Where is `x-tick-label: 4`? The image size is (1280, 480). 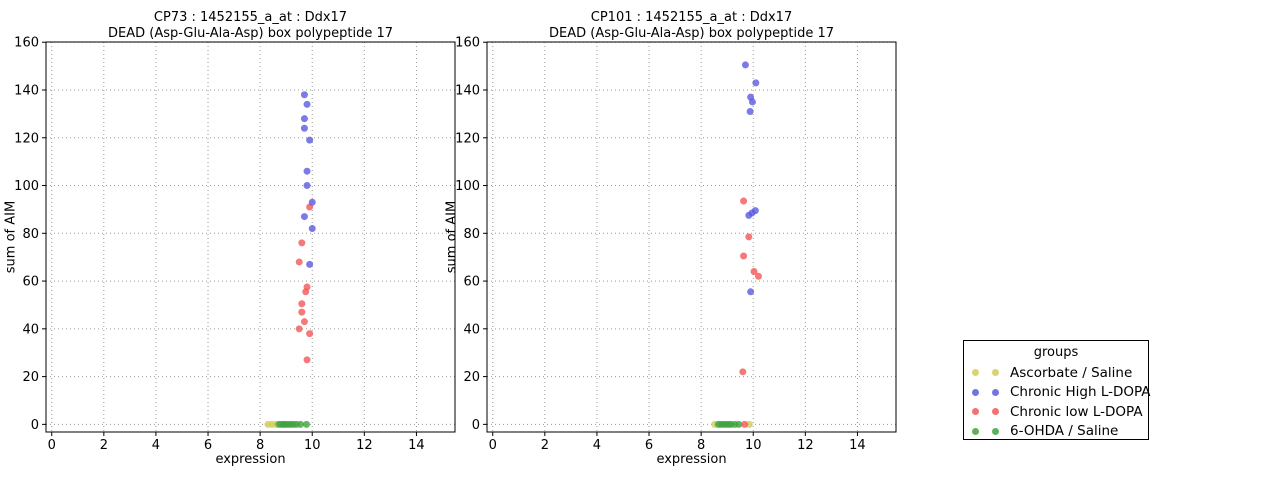 x-tick-label: 4 is located at coordinates (597, 445).